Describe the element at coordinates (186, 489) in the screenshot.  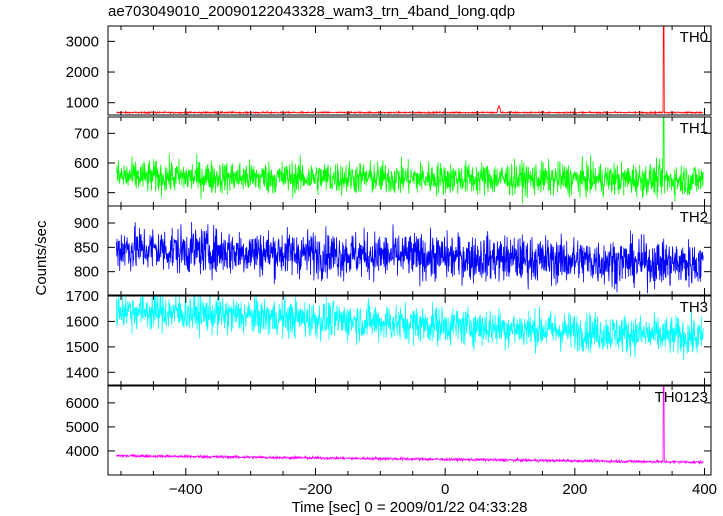
I see `x-tick-label: −400` at that location.